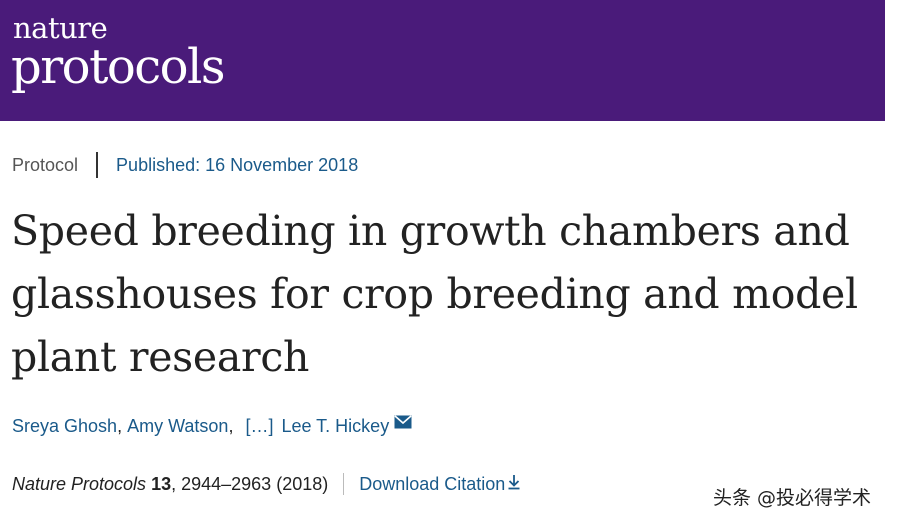 The width and height of the screenshot is (921, 525). What do you see at coordinates (335, 426) in the screenshot?
I see `corresponding-author-link: Lee T. Hickey` at bounding box center [335, 426].